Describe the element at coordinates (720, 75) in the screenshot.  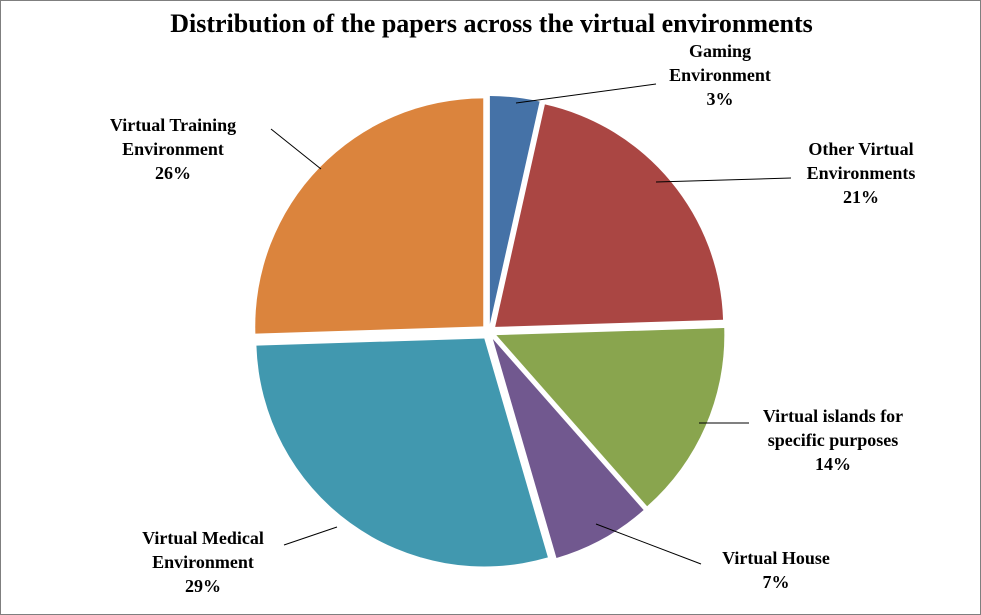
I see `slice-label-0: Gaming Environment 3%` at that location.